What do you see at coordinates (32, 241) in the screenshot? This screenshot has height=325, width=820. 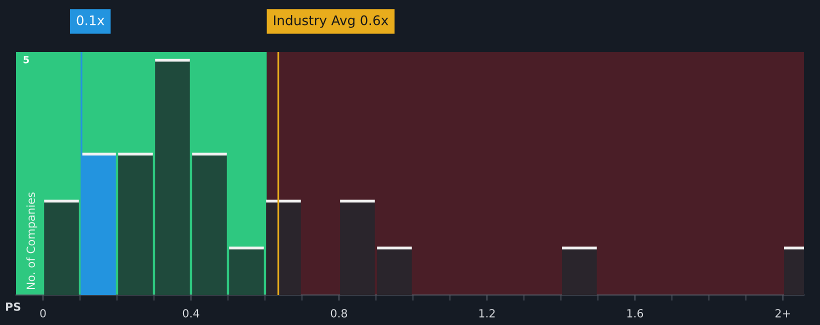 I see `y-axis-title: No. of Companies` at bounding box center [32, 241].